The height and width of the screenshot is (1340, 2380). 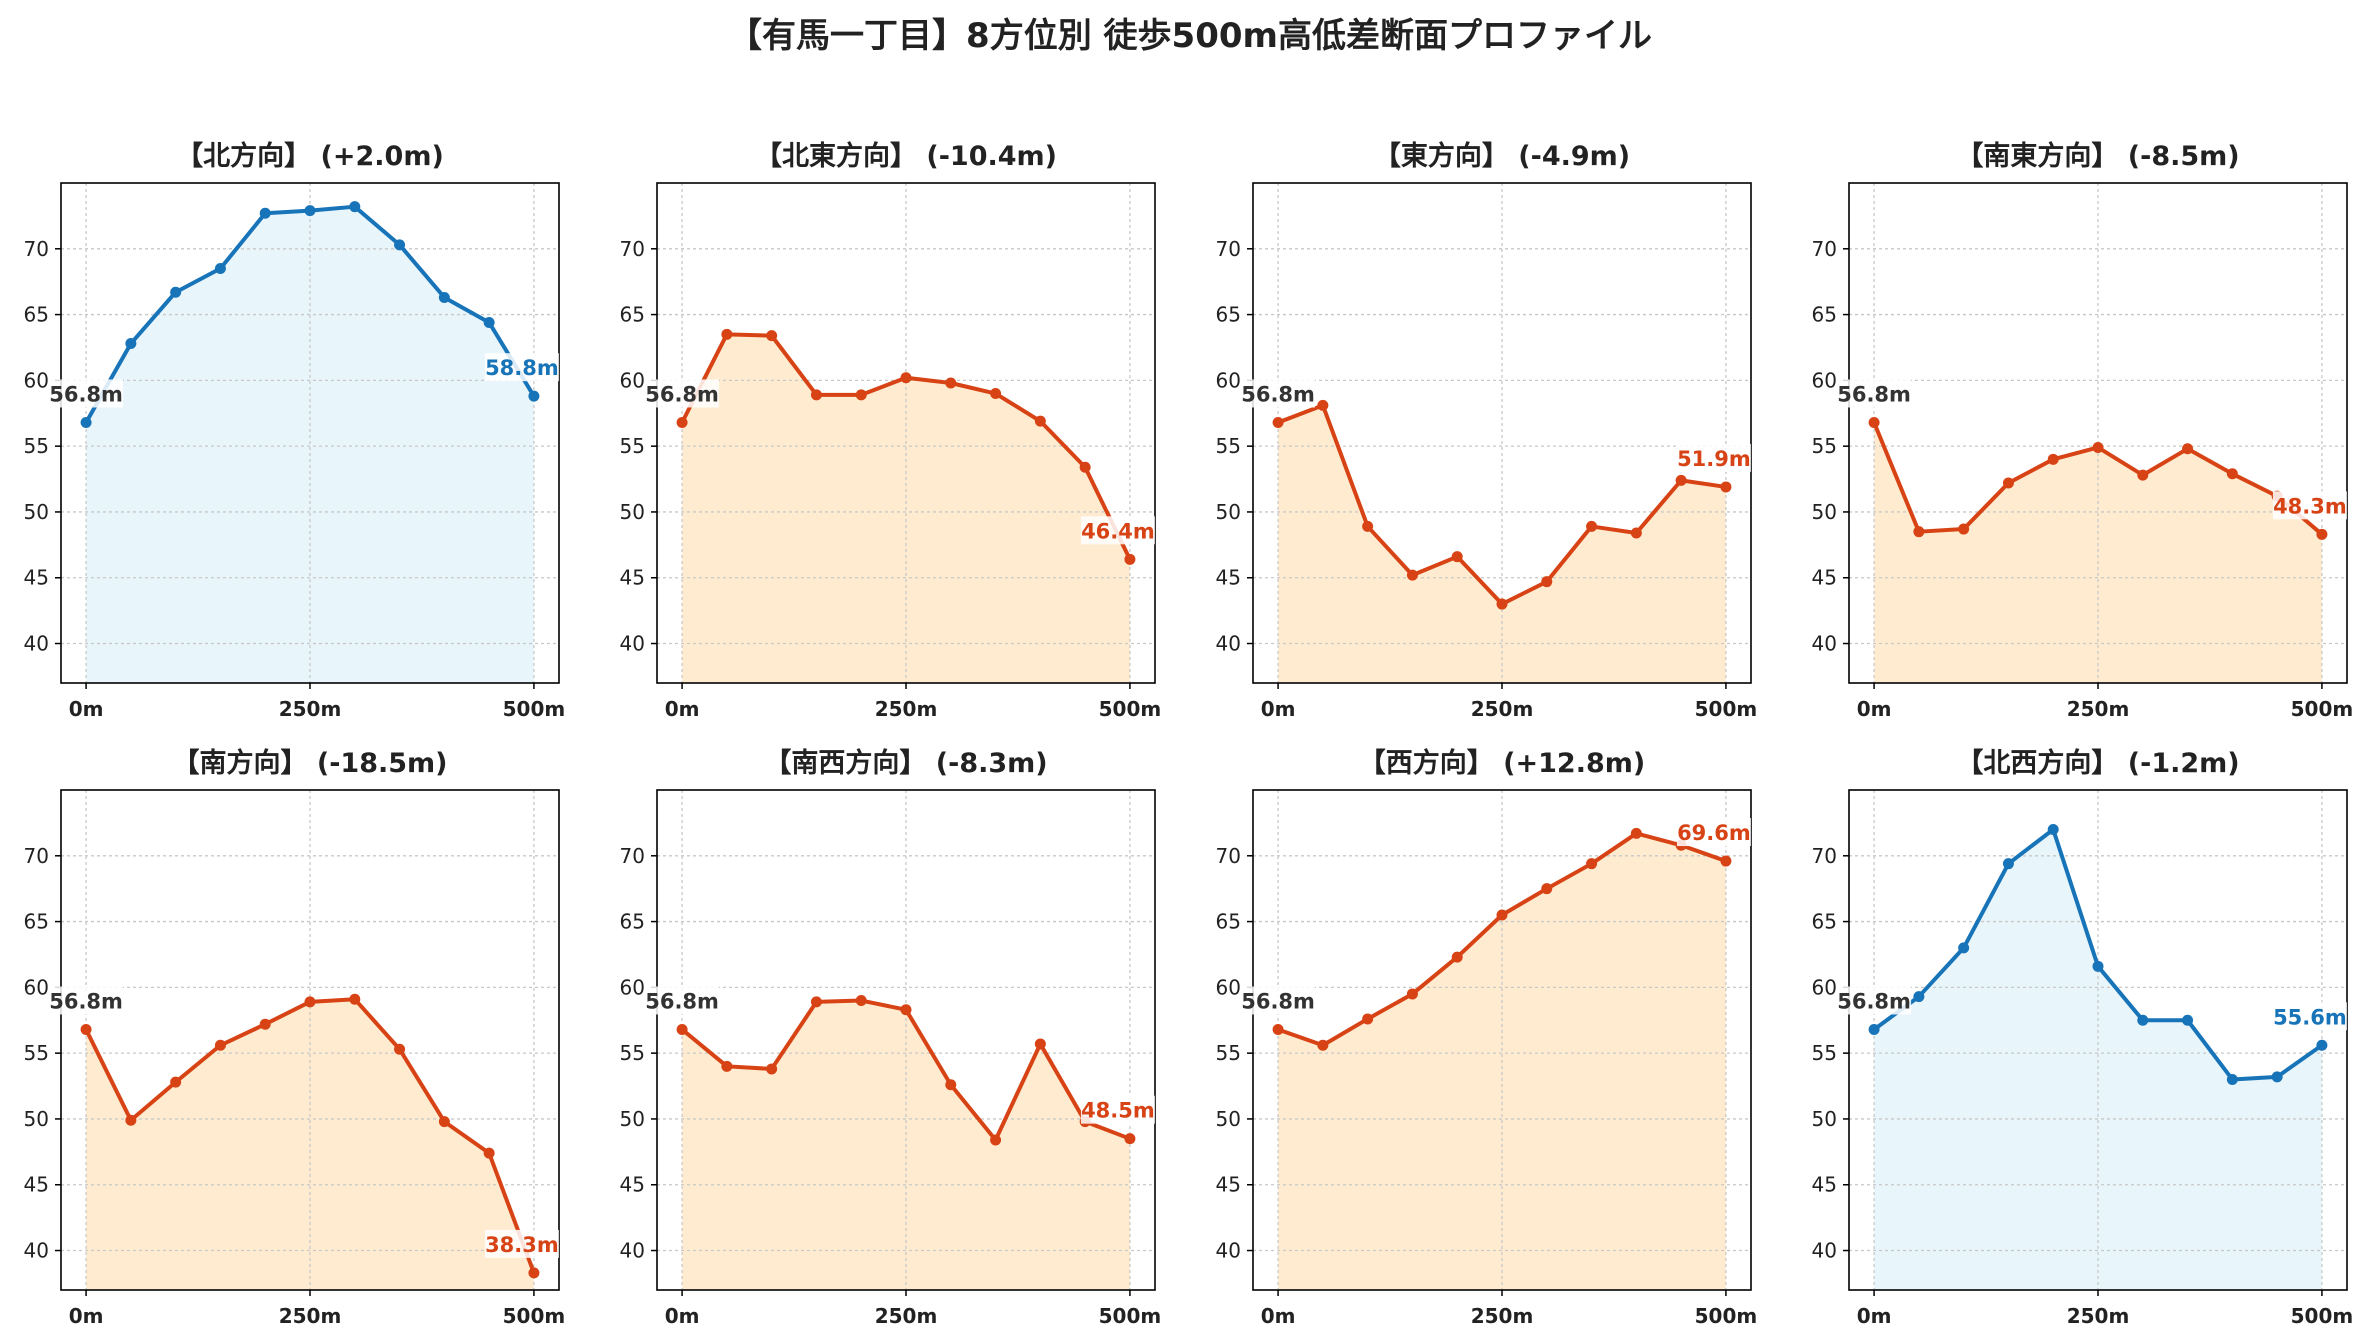 What do you see at coordinates (2098, 552) in the screenshot?
I see `area-fill` at bounding box center [2098, 552].